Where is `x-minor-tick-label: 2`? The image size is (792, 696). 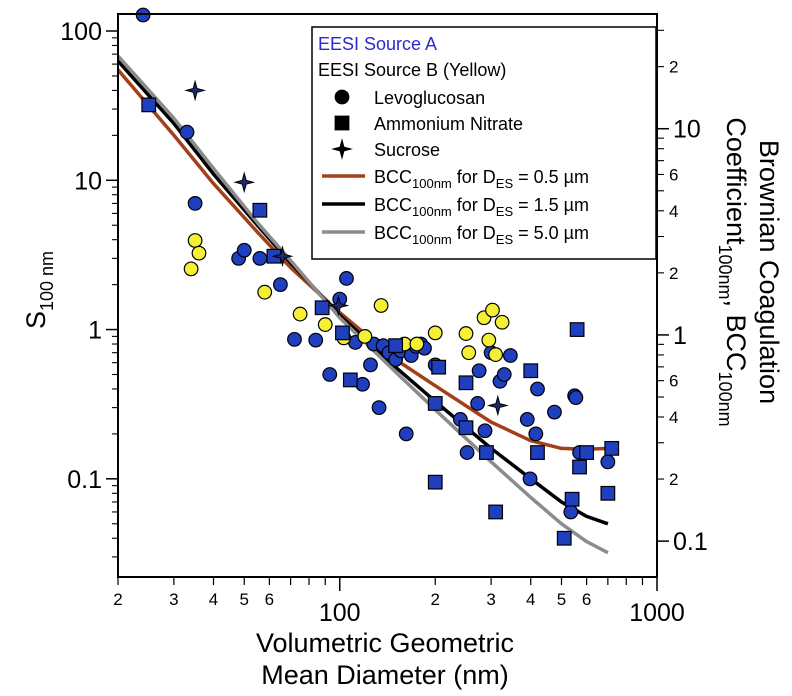 x-minor-tick-label: 2 is located at coordinates (117, 599).